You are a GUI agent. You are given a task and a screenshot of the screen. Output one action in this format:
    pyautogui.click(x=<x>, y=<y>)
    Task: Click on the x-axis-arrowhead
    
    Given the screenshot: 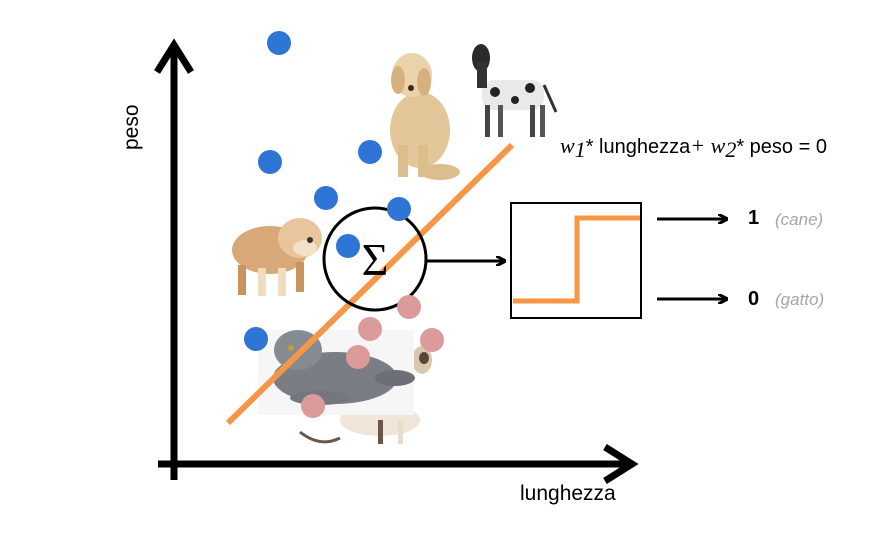 What is the action you would take?
    pyautogui.click(x=621, y=464)
    